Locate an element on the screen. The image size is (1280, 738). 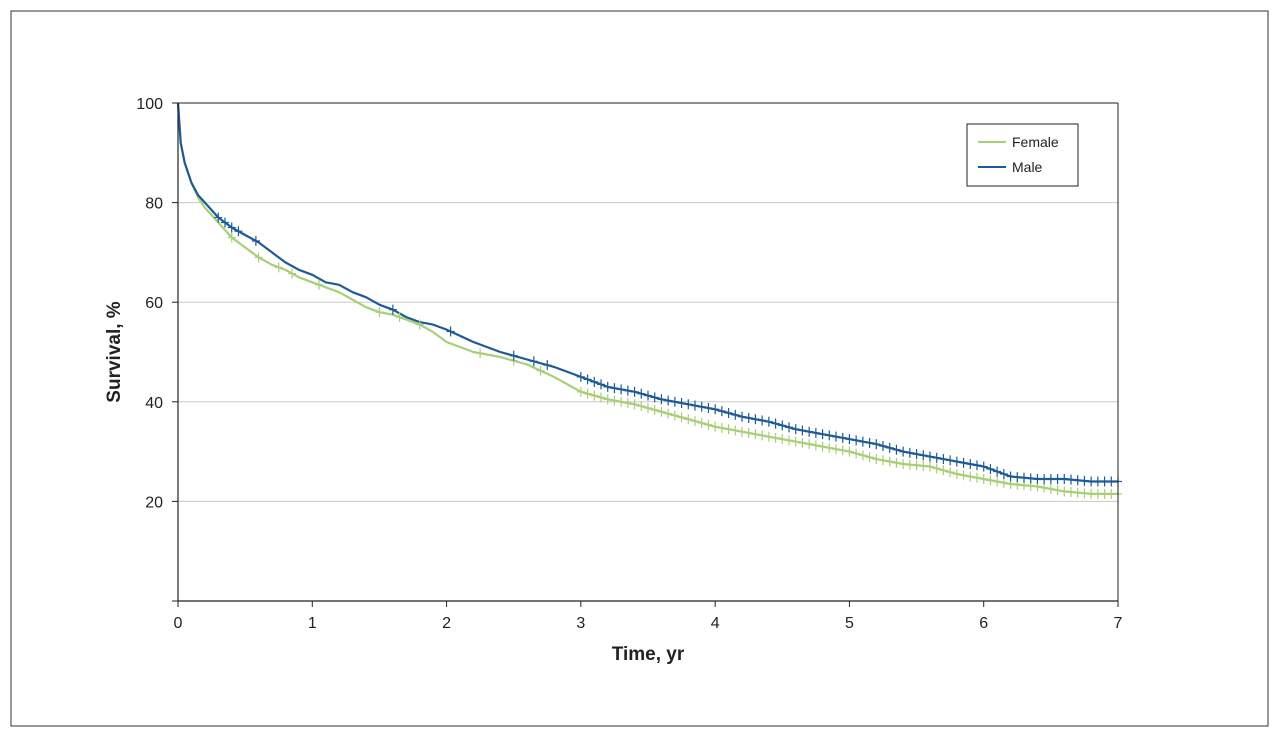
legend: Female Male is located at coordinates (1022, 155).